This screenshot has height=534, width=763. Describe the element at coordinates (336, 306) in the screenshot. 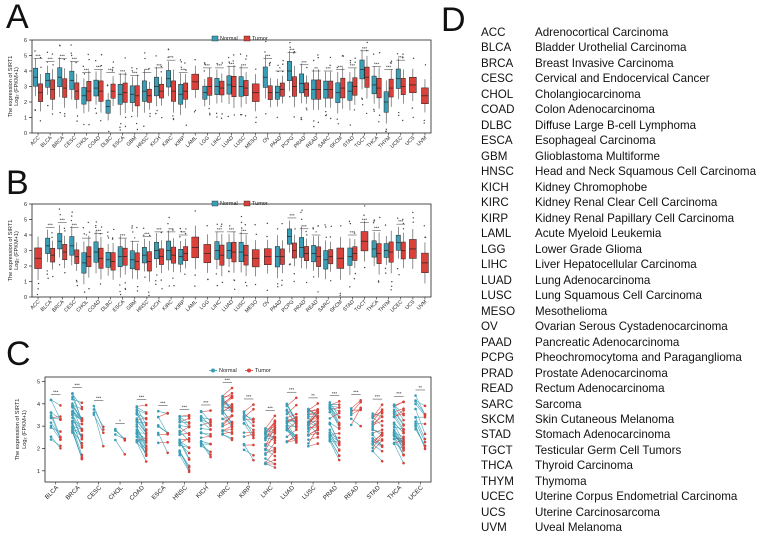

I see `x-tick-label: SKCM` at that location.